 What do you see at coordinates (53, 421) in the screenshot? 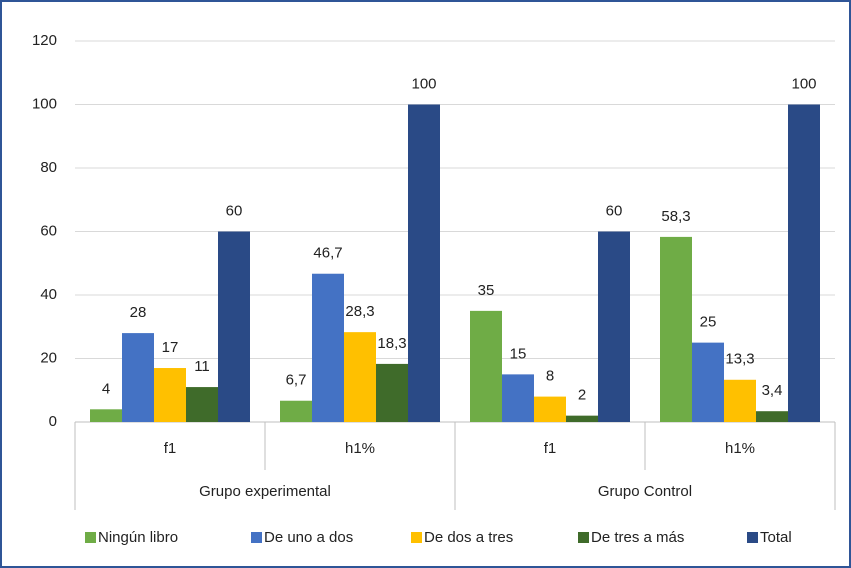
I see `y-tick-label: 0` at bounding box center [53, 421].